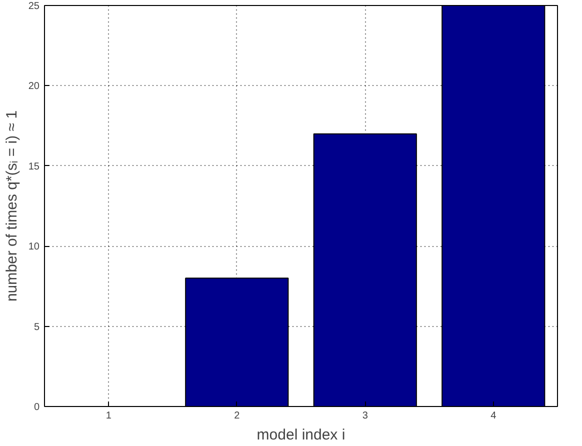 The image size is (582, 446). I want to click on x-tick-label: 4, so click(493, 416).